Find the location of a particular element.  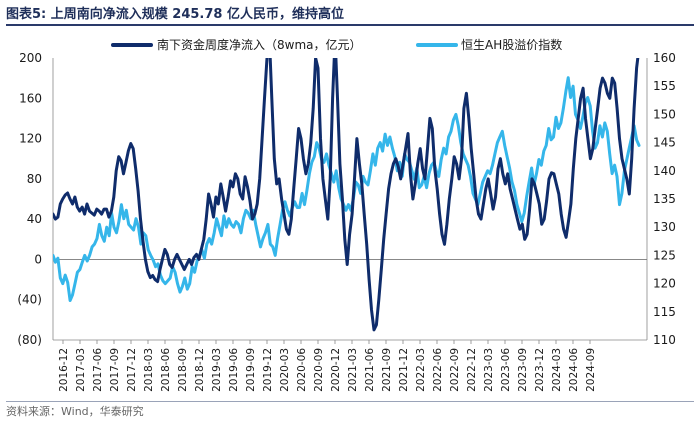

x-tick-label: 2022-09 is located at coordinates (455, 370).